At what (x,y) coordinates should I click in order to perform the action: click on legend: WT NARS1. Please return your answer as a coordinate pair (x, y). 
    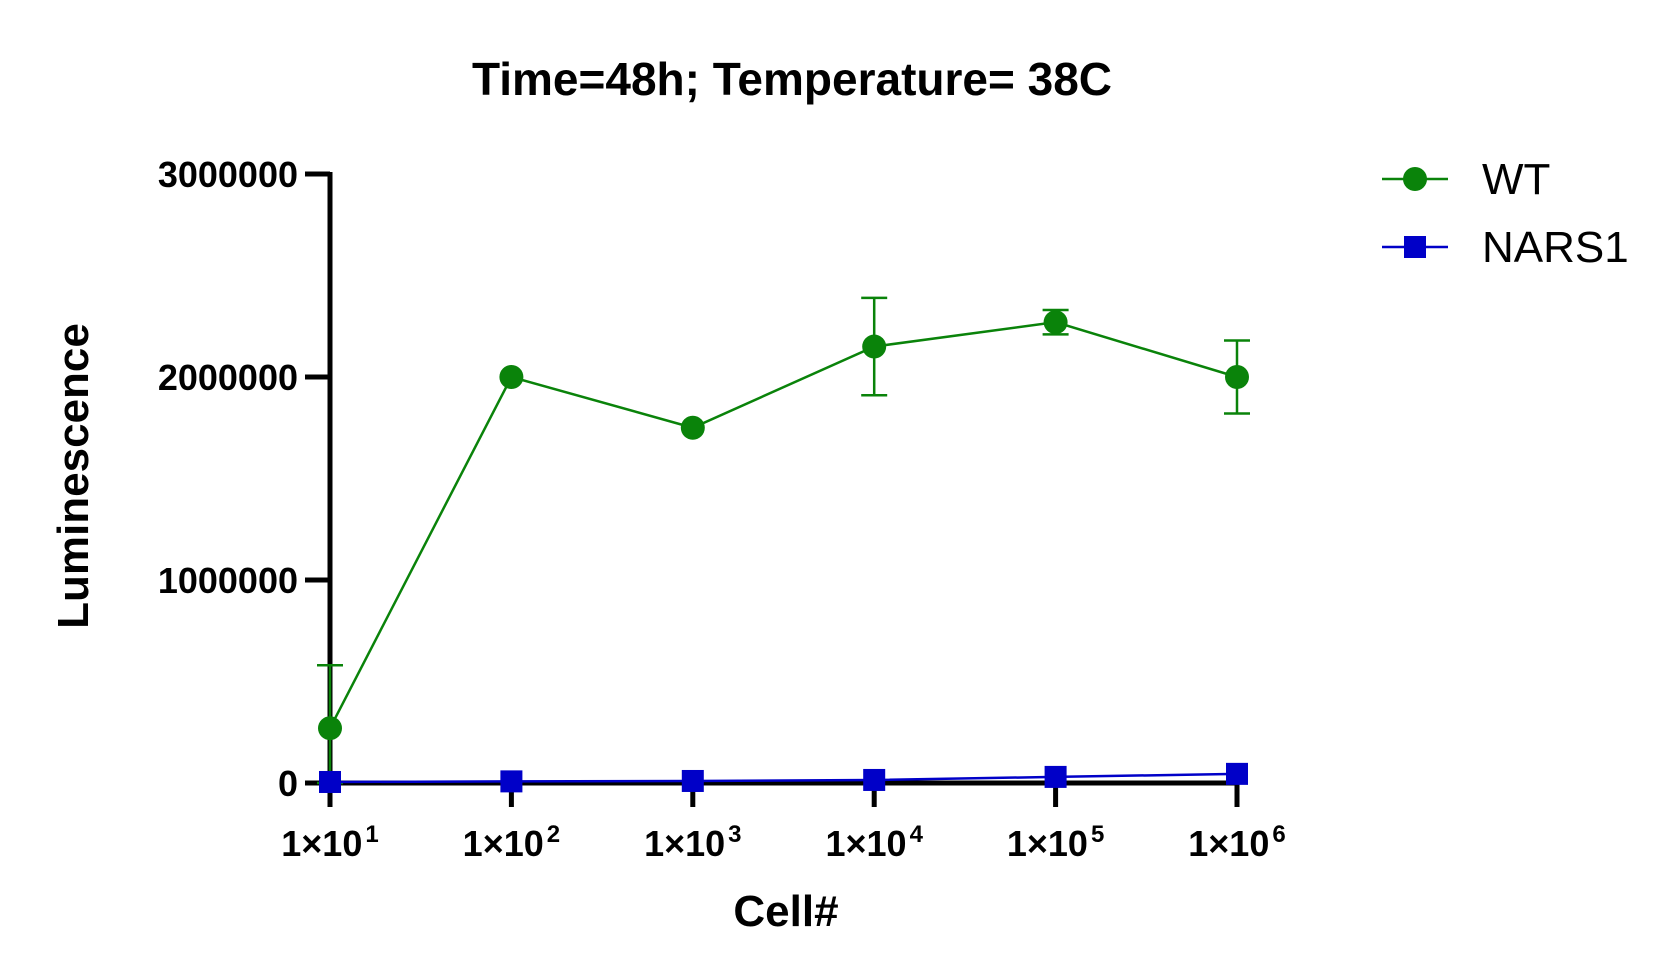
    Looking at the image, I should click on (1505, 213).